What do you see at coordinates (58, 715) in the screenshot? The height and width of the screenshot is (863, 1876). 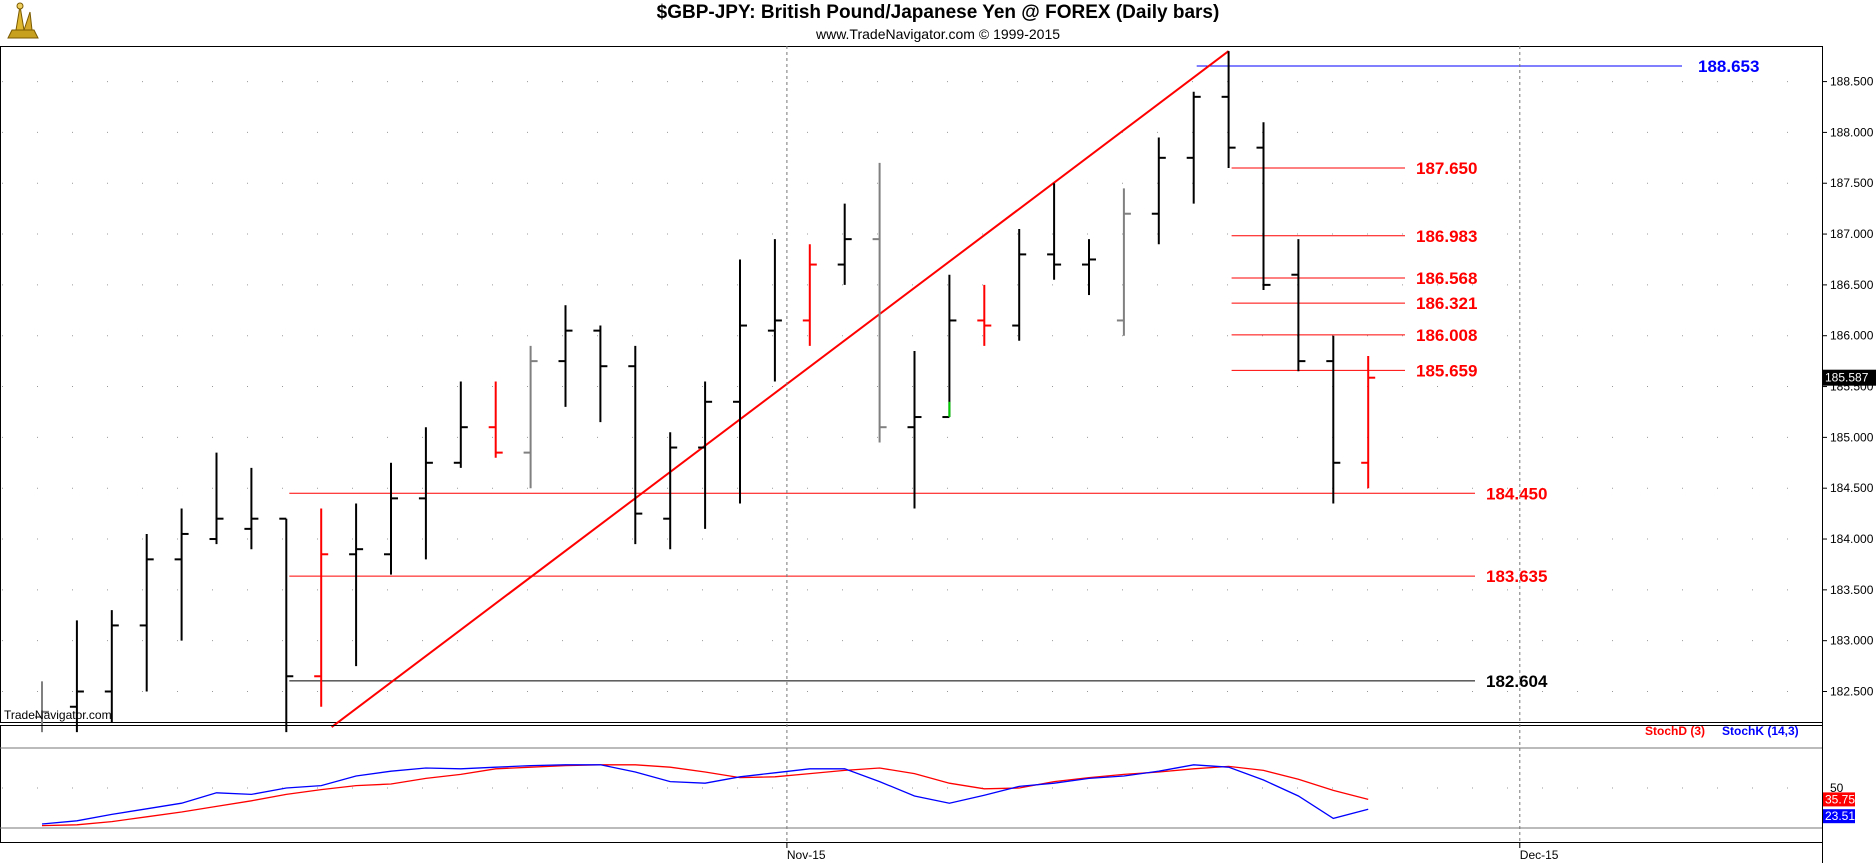 I see `watermark-text: TradeNavigator.com` at bounding box center [58, 715].